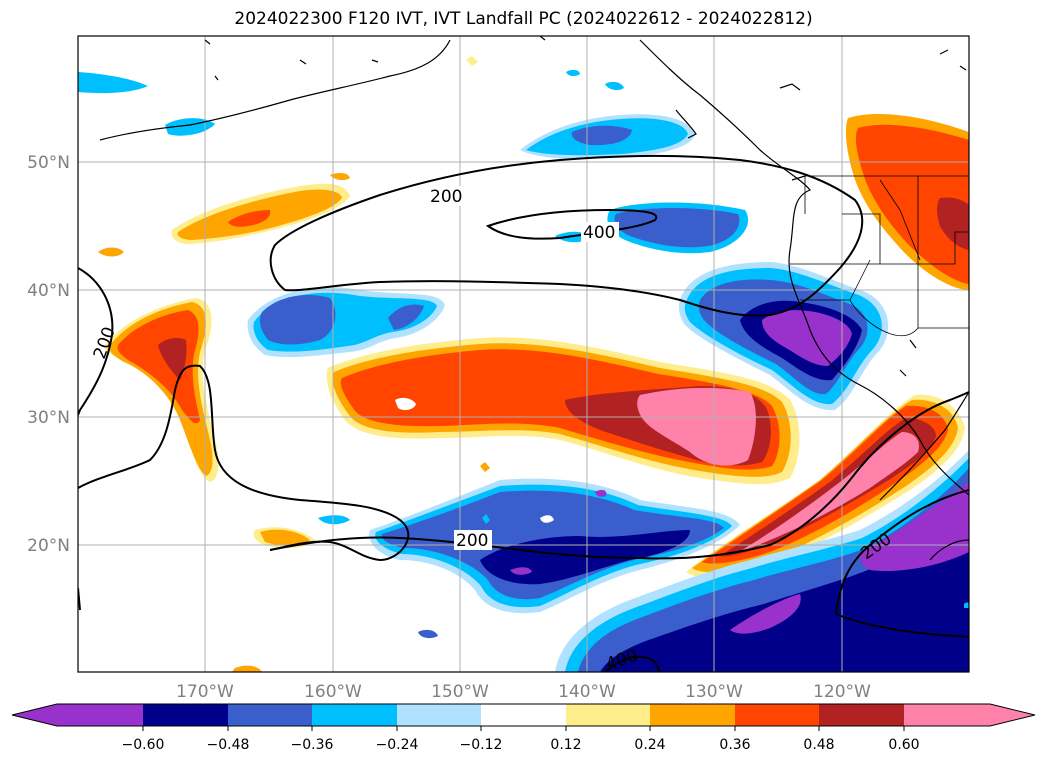 The height and width of the screenshot is (765, 1047). I want to click on colorbar-tick-label: 0.60, so click(903, 745).